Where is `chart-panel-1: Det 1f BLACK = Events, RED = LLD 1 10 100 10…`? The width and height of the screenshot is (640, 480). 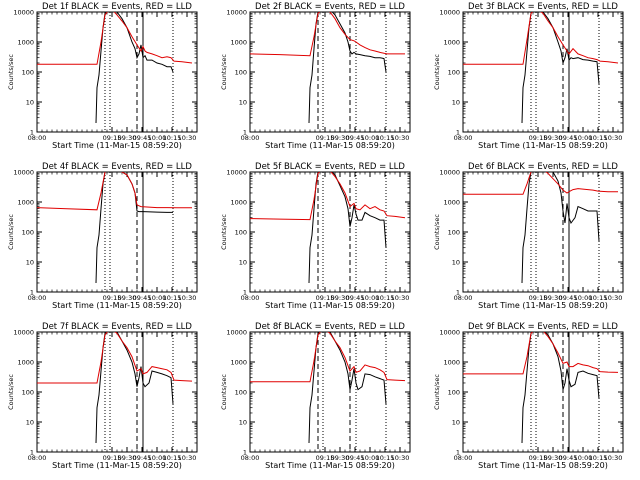
chart-panel-1: Det 1f BLACK = Events, RED = LLD 1 10 100 10… is located at coordinates (102, 76).